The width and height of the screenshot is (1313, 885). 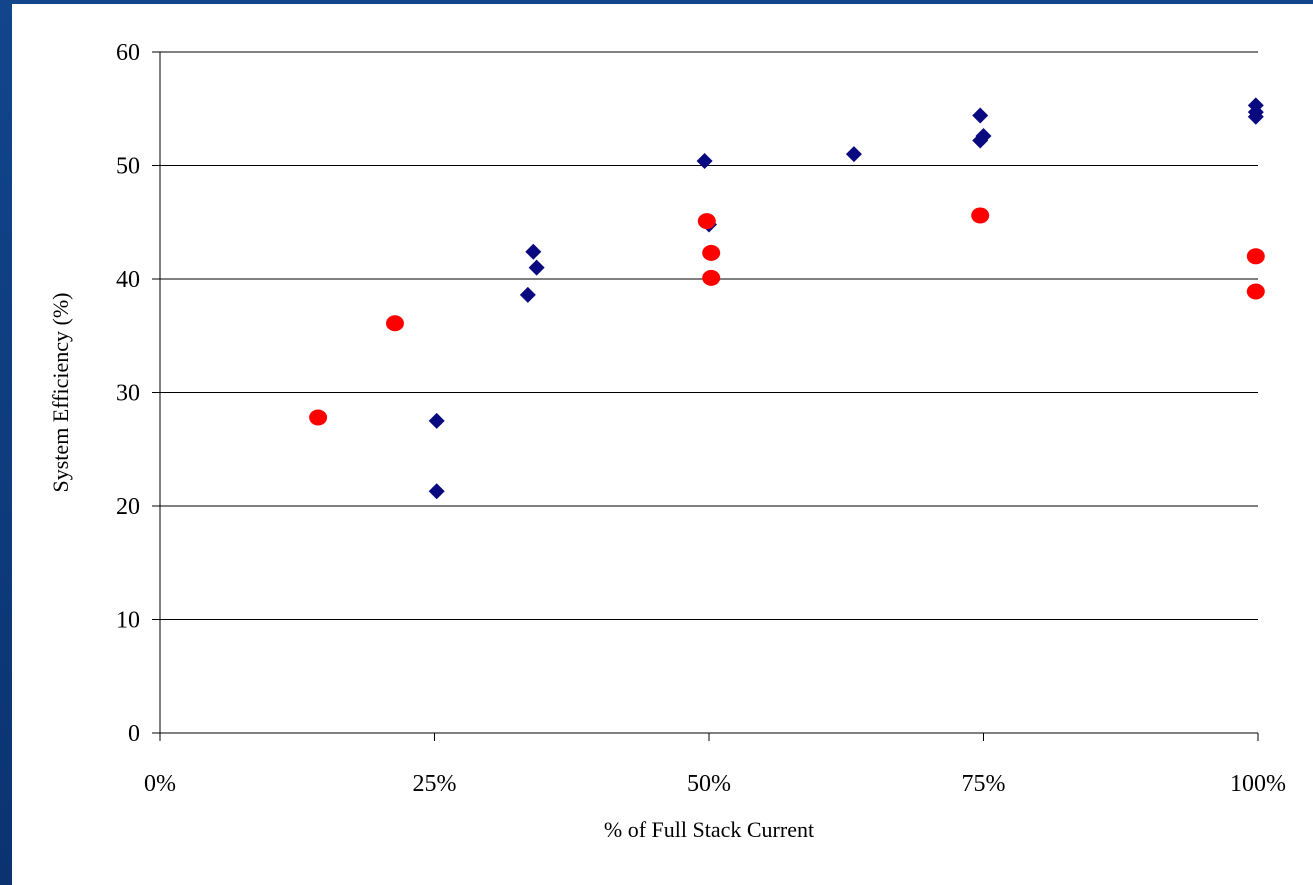 What do you see at coordinates (1258, 784) in the screenshot?
I see `x-tick-label: 100%` at bounding box center [1258, 784].